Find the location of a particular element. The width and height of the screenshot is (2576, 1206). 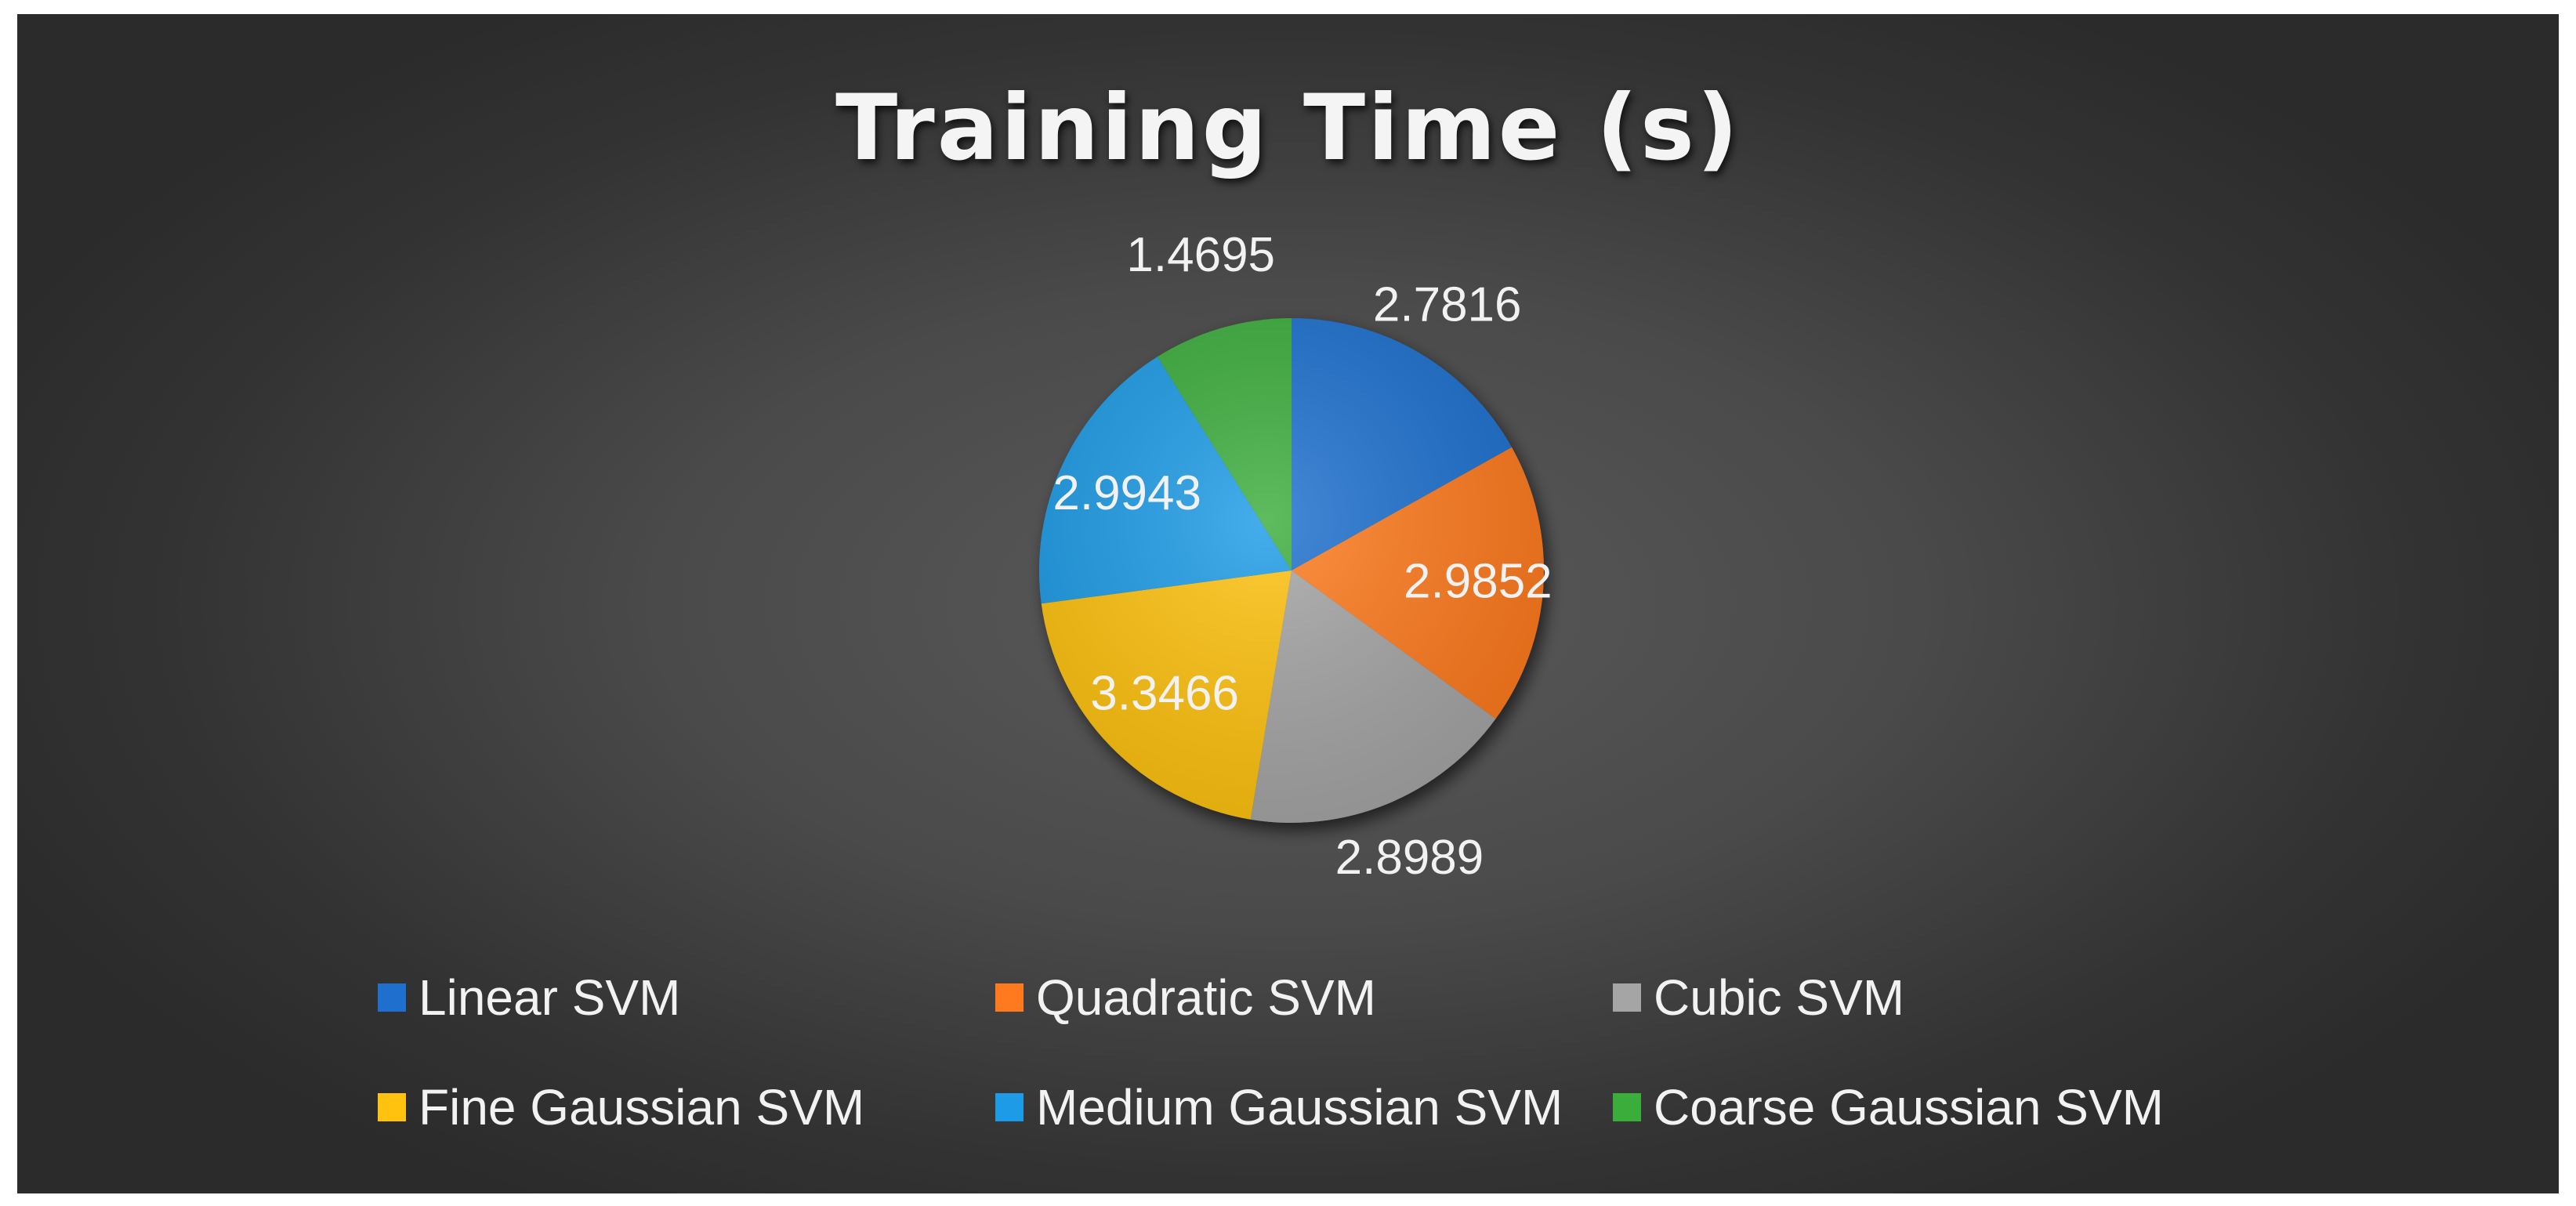

data-label-medium-gaussian-svm: 2.9943 is located at coordinates (1127, 493).